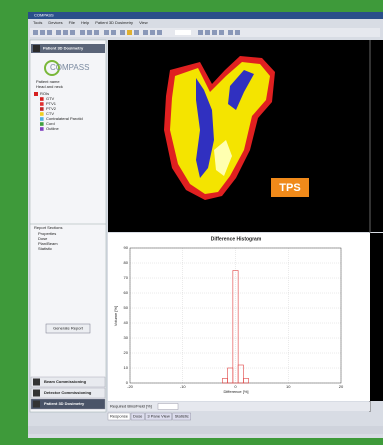 Image resolution: width=383 pixels, height=445 pixels. I want to click on report-item: Dose, so click(43, 238).